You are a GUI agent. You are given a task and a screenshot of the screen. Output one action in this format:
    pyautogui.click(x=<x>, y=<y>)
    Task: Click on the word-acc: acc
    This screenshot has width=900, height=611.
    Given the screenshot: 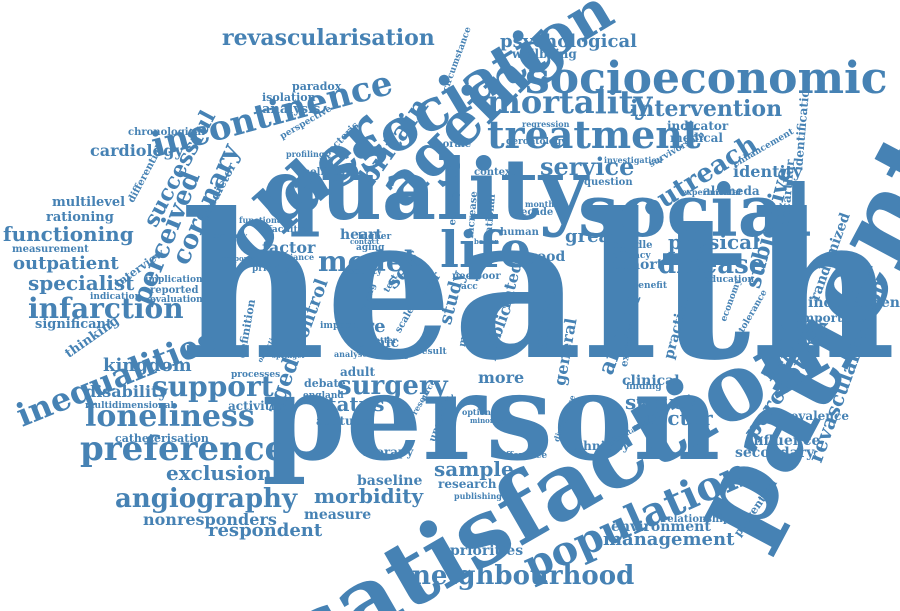 What is the action you would take?
    pyautogui.click(x=469, y=287)
    